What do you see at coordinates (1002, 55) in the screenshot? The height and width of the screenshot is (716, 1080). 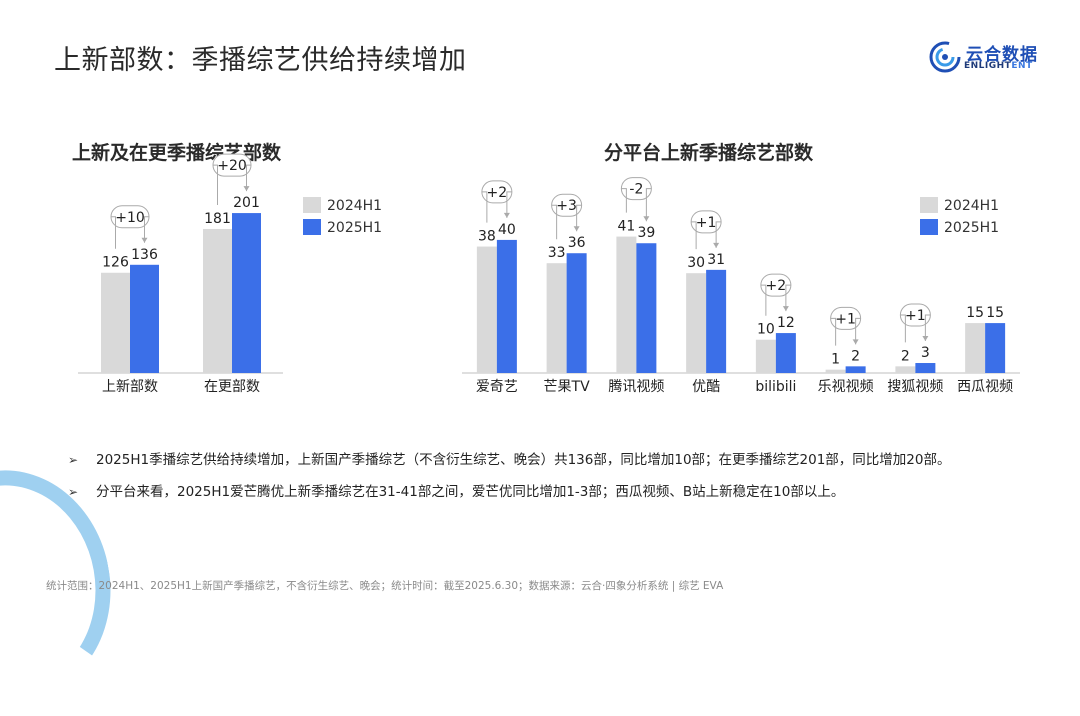 I see `logo-text-cn: 云合数据` at bounding box center [1002, 55].